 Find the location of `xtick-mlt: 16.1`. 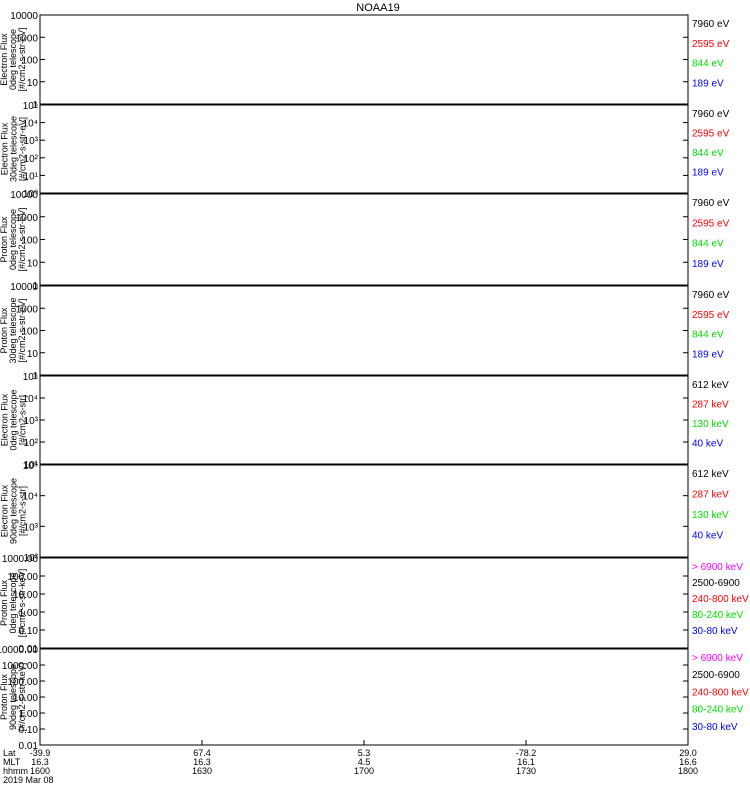

xtick-mlt: 16.1 is located at coordinates (526, 762).